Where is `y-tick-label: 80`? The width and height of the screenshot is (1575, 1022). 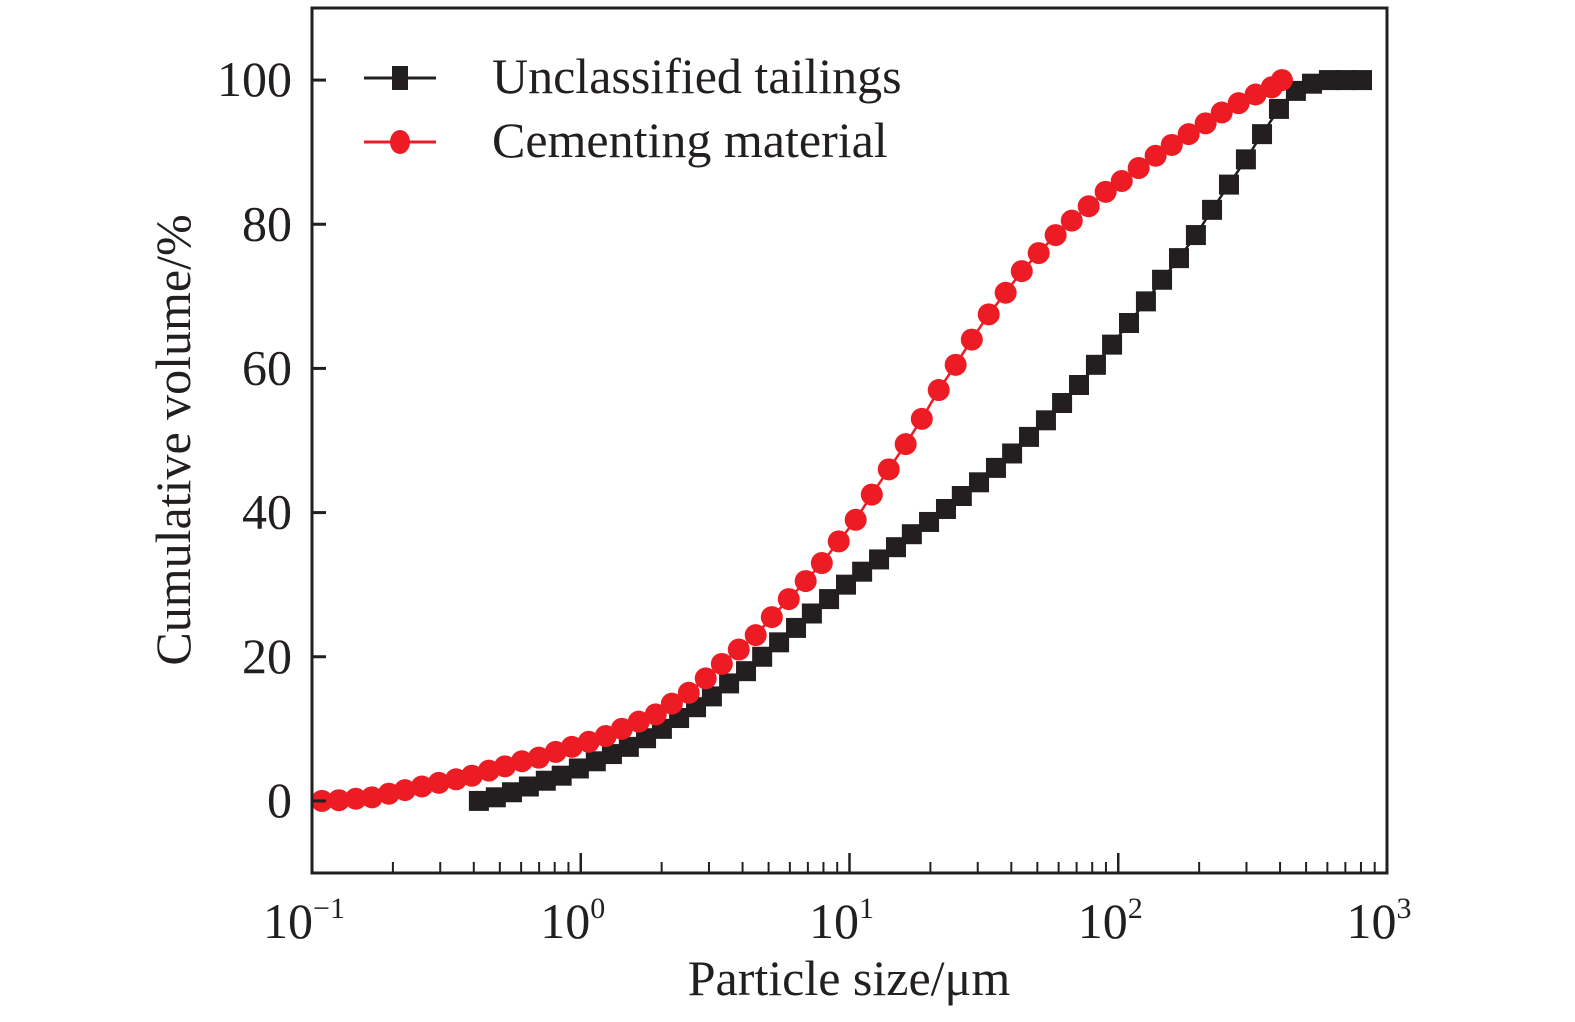
y-tick-label: 80 is located at coordinates (267, 223).